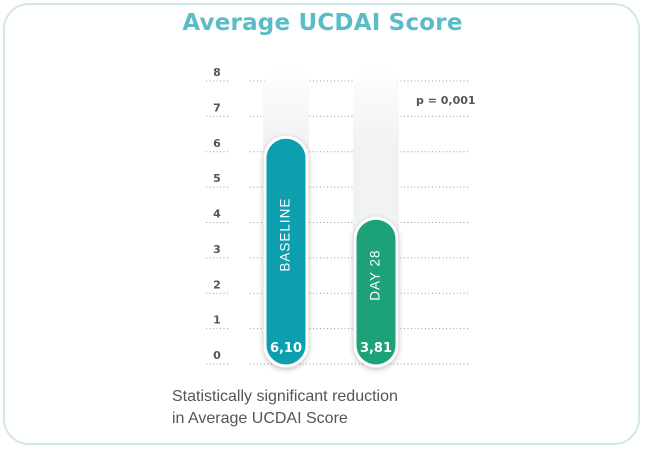 Image resolution: width=645 pixels, height=450 pixels. I want to click on y-tick-label: 4, so click(217, 214).